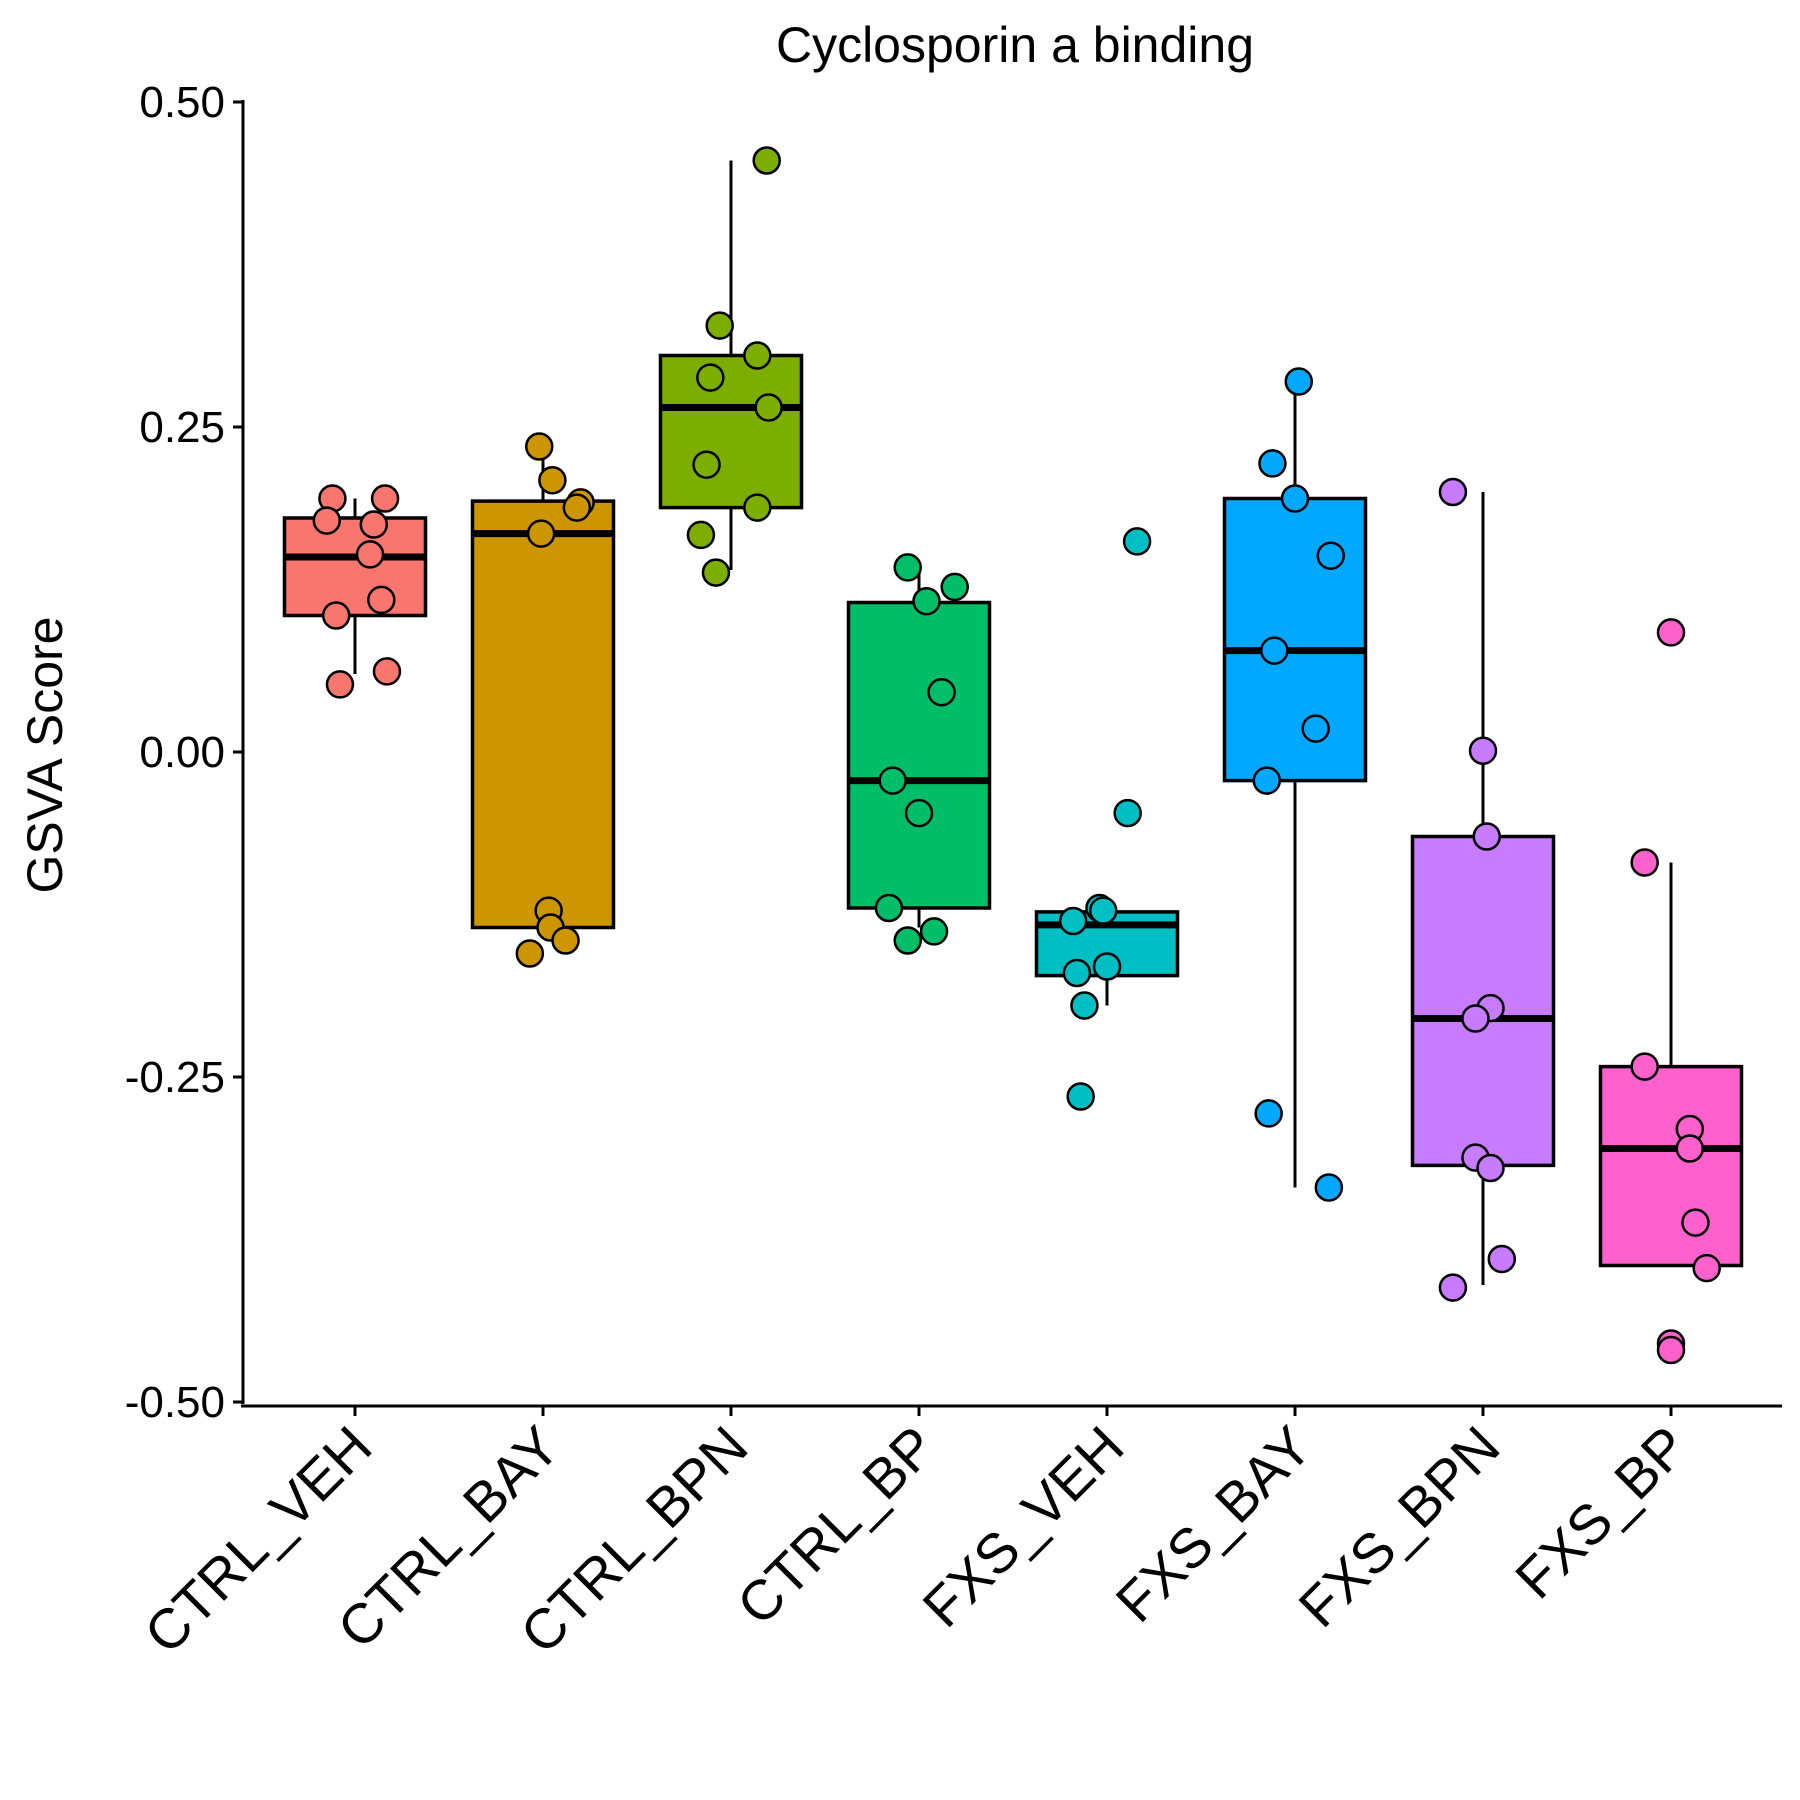  I want to click on box-FXS_BP, so click(1671, 1065).